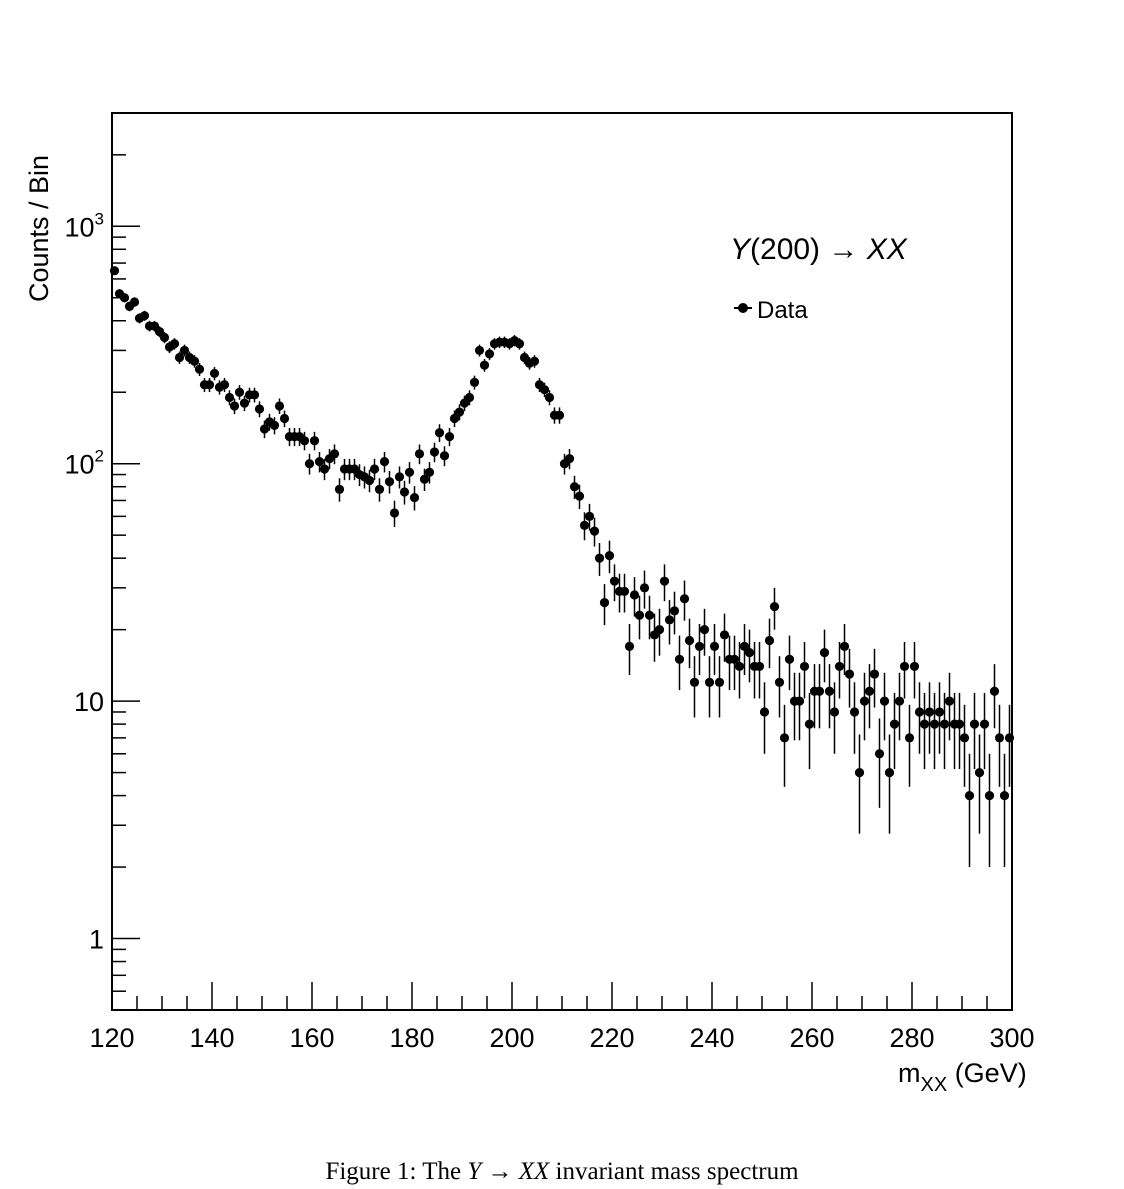 The height and width of the screenshot is (1189, 1124). What do you see at coordinates (911, 1038) in the screenshot?
I see `x-tick-label: 280` at bounding box center [911, 1038].